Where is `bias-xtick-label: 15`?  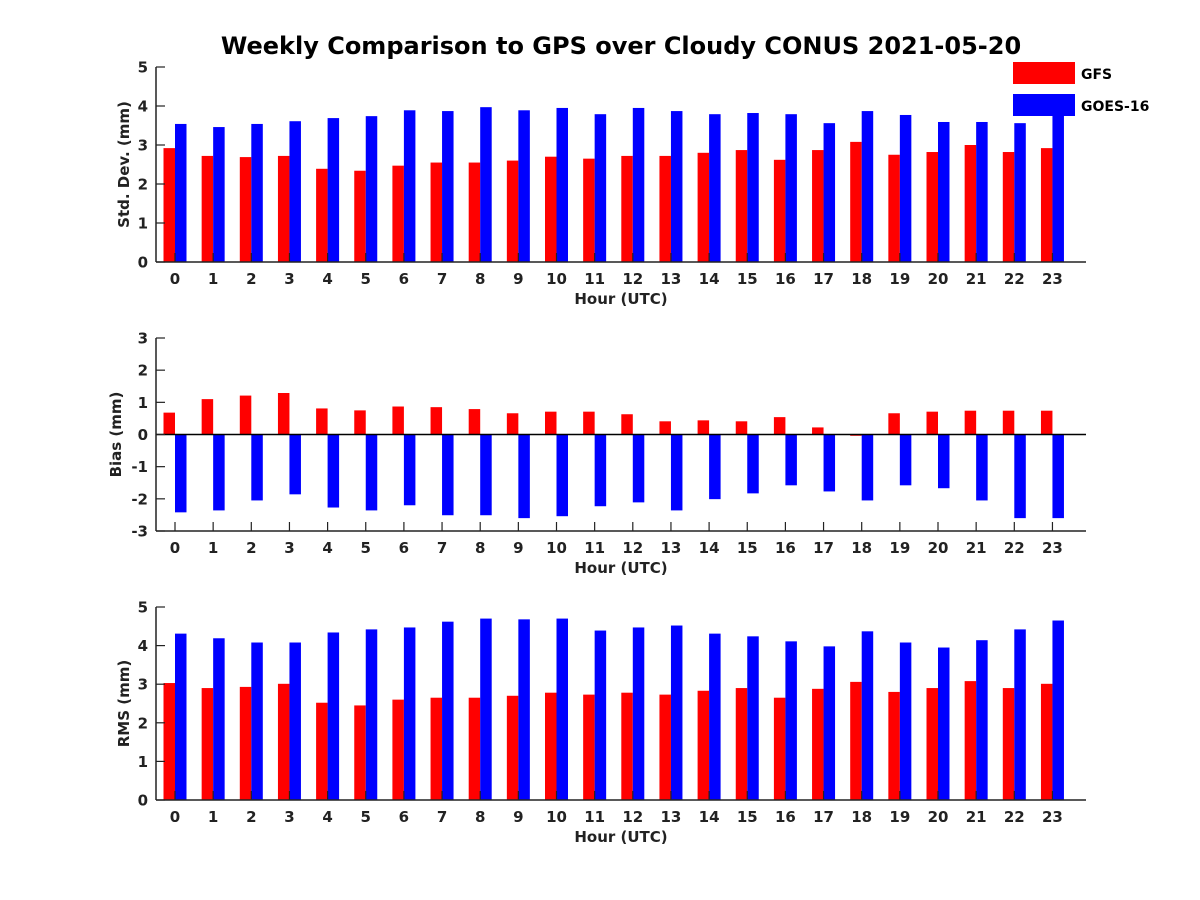 bias-xtick-label: 15 is located at coordinates (747, 548).